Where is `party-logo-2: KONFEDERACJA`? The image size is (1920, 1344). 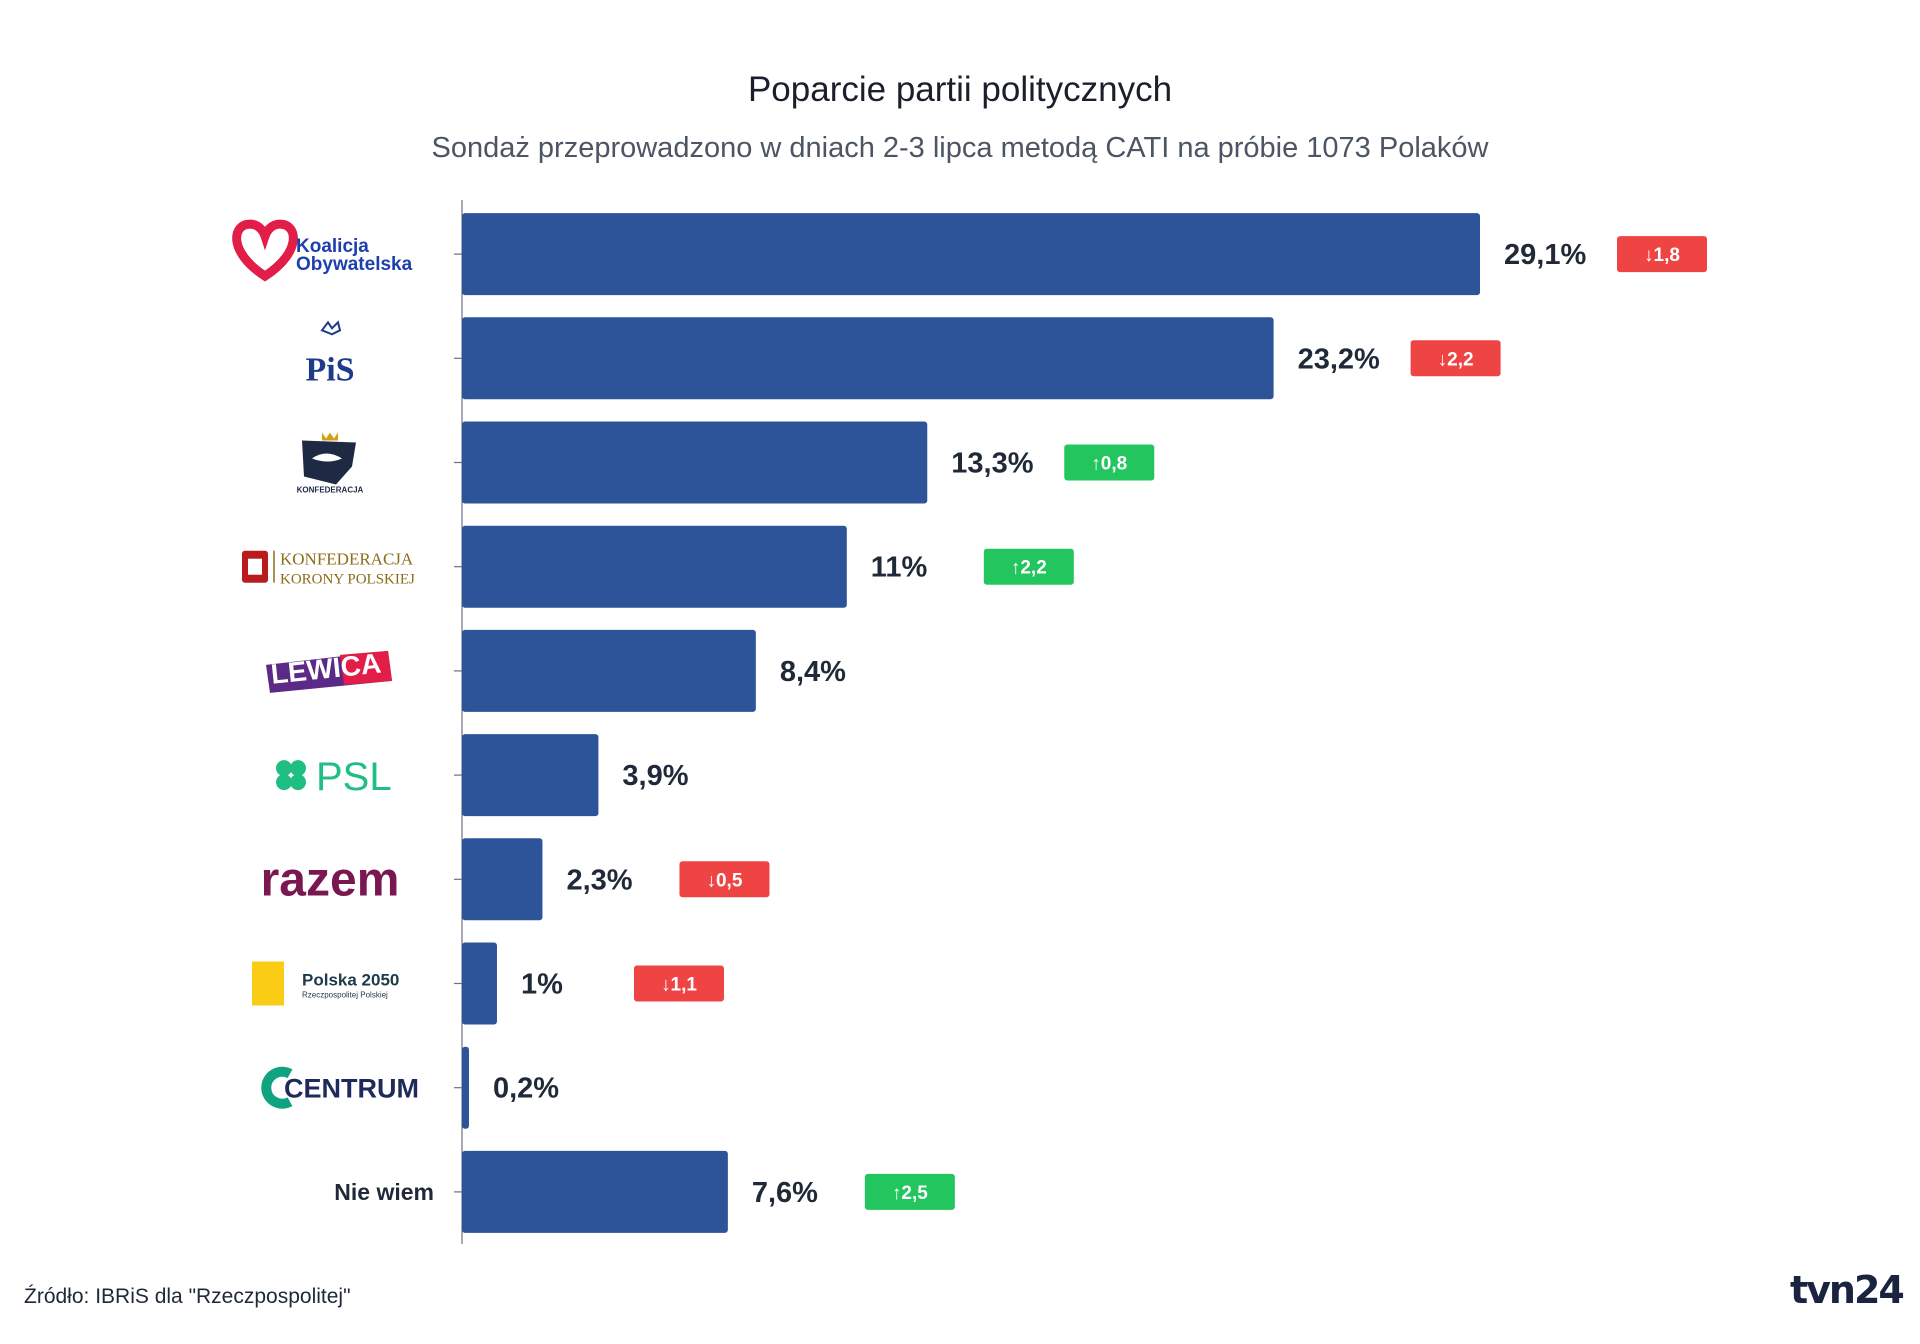
party-logo-2: KONFEDERACJA is located at coordinates (330, 463).